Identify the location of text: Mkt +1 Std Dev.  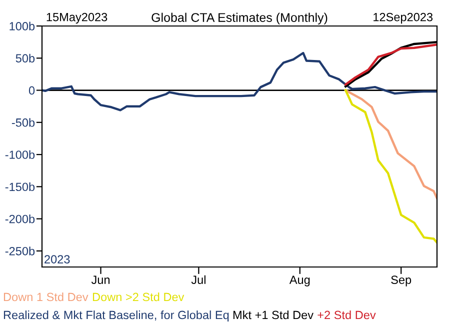
(273, 315).